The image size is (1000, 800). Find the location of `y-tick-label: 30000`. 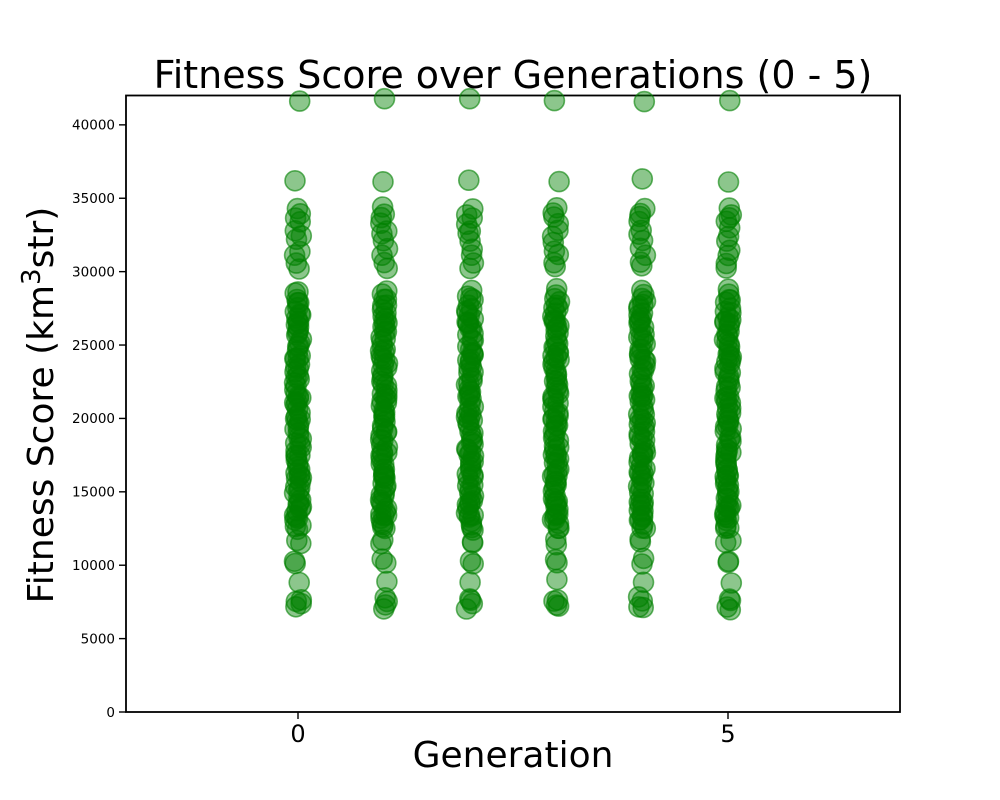

y-tick-label: 30000 is located at coordinates (93, 272).